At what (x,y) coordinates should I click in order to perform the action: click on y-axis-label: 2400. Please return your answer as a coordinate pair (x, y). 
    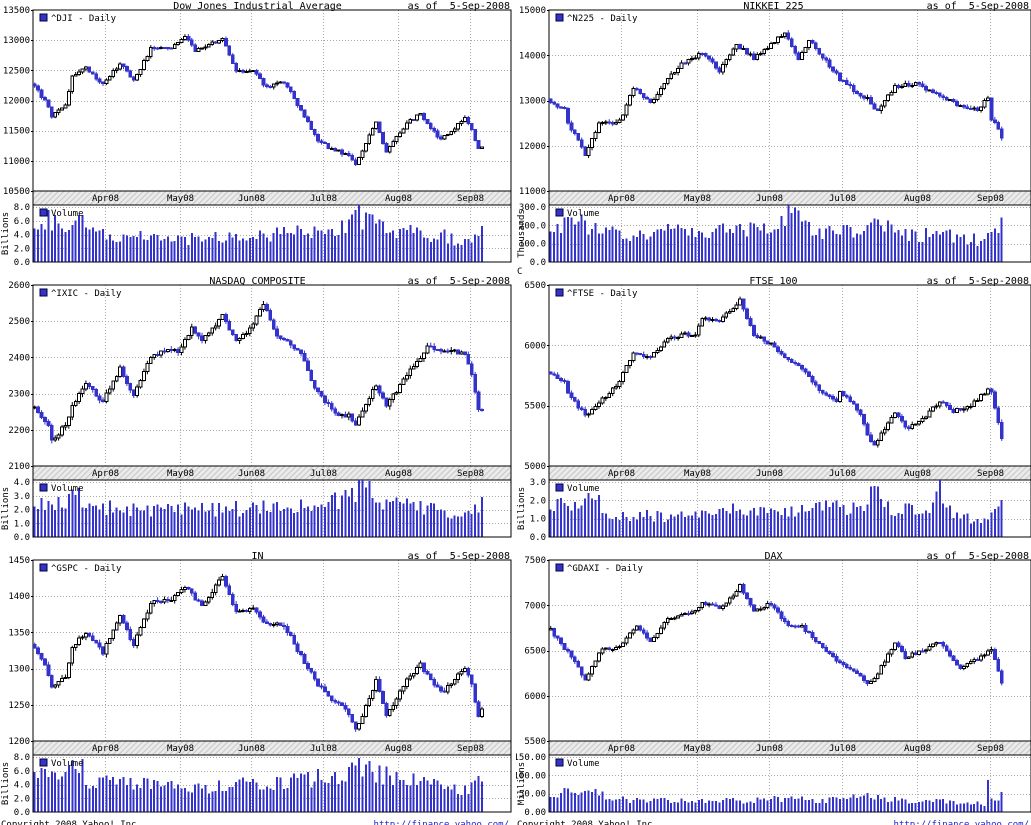
    Looking at the image, I should click on (19, 358).